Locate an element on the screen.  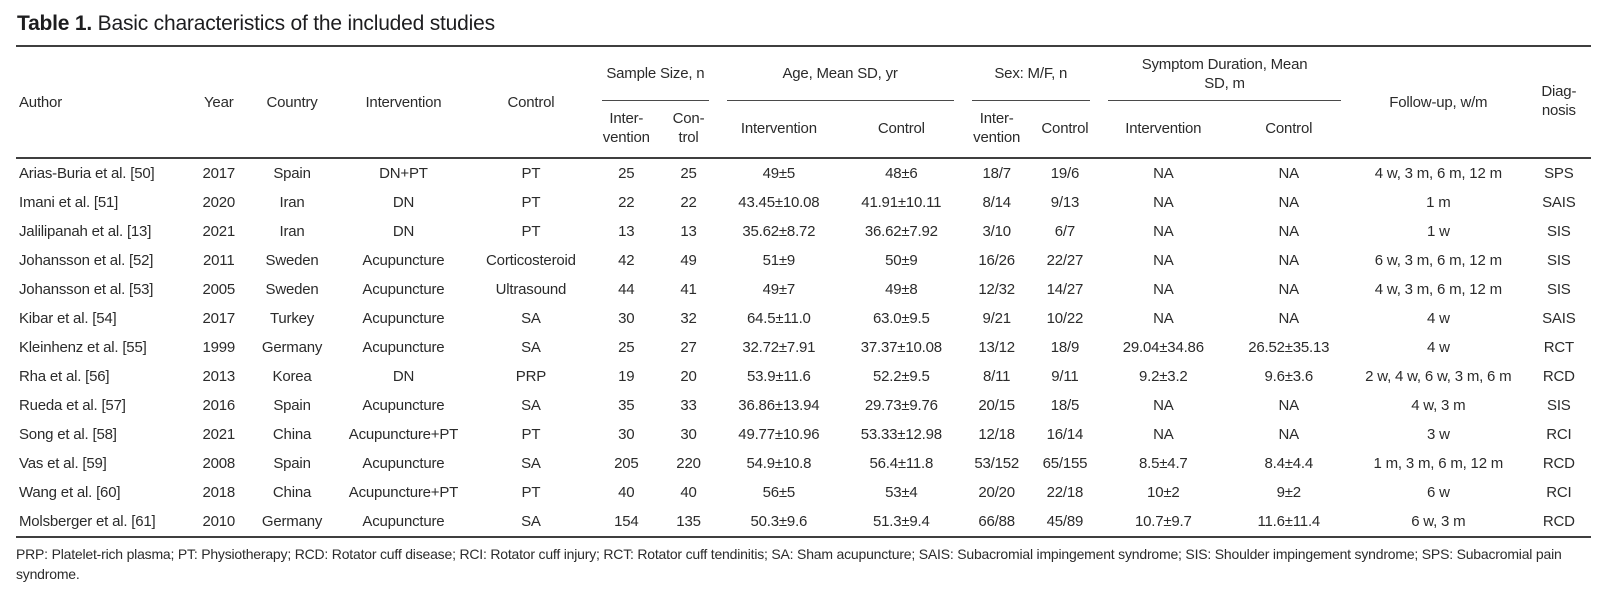
table-cell: 4 w, 3 m, 6 m, 12 m is located at coordinates (1438, 173).